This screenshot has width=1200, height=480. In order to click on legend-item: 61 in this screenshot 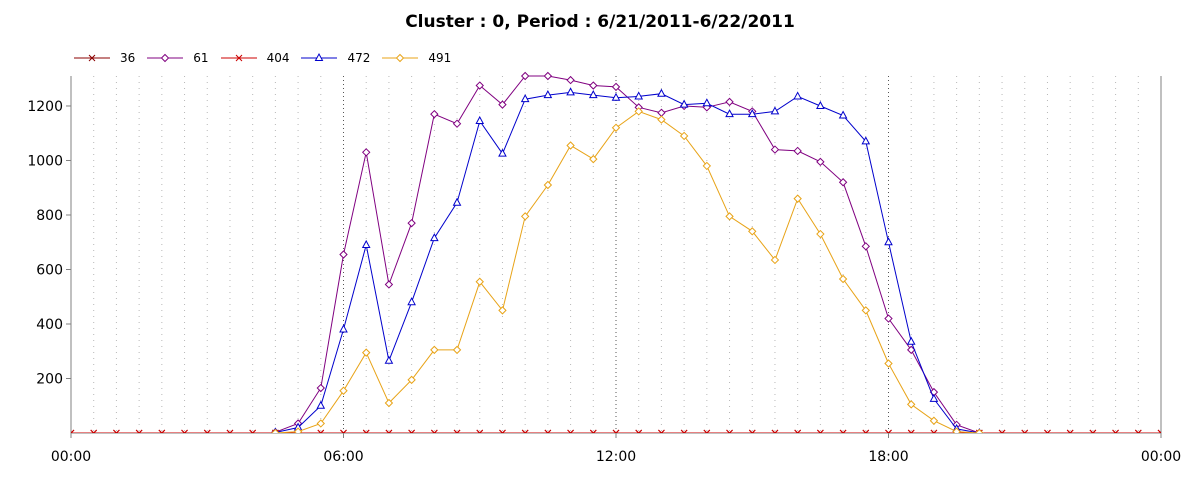, I will do `click(178, 58)`.